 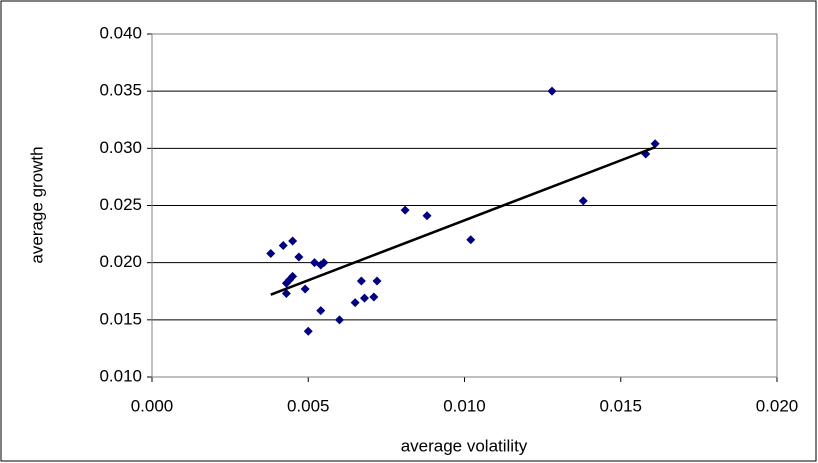 What do you see at coordinates (120, 318) in the screenshot?
I see `y-tick-label: 0.015` at bounding box center [120, 318].